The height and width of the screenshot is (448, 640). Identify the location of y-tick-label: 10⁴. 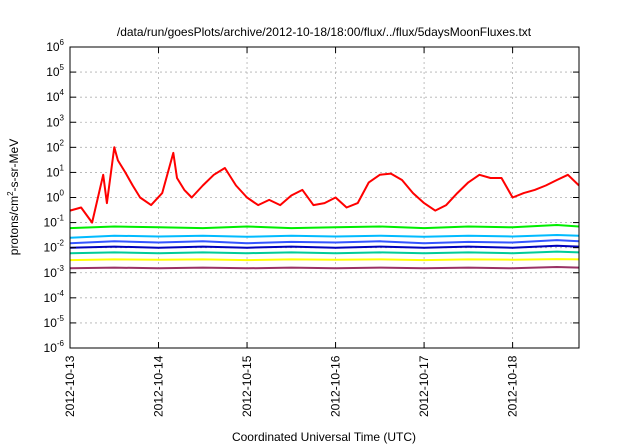
(55, 96).